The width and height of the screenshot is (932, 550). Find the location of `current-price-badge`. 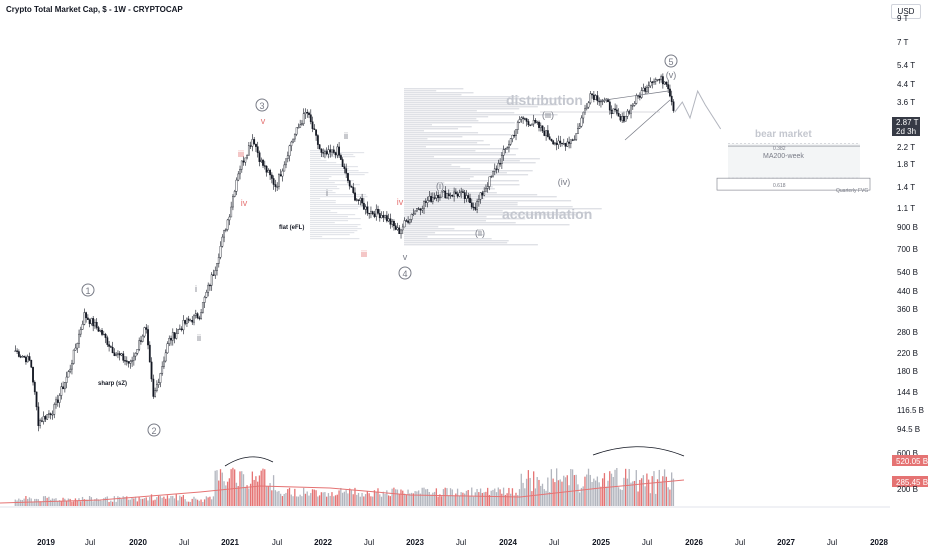

current-price-badge is located at coordinates (906, 126).